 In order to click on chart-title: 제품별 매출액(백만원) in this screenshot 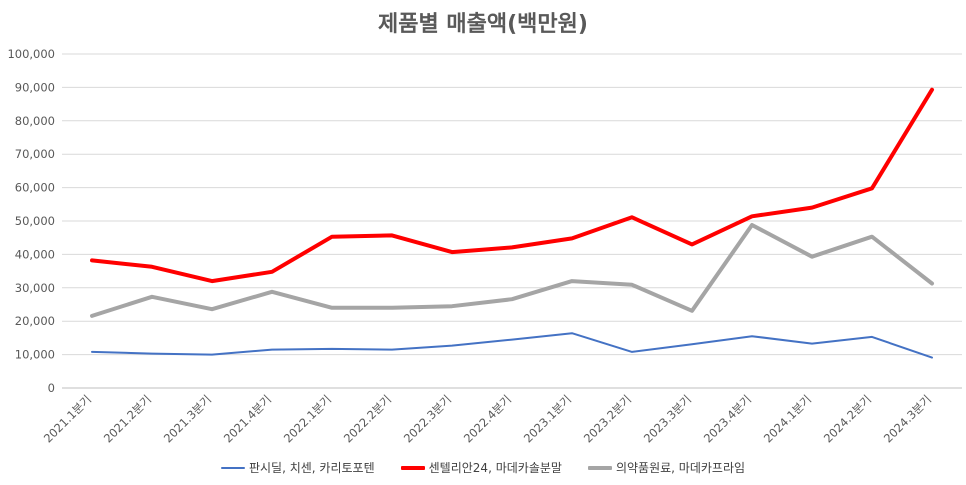, I will do `click(483, 24)`.